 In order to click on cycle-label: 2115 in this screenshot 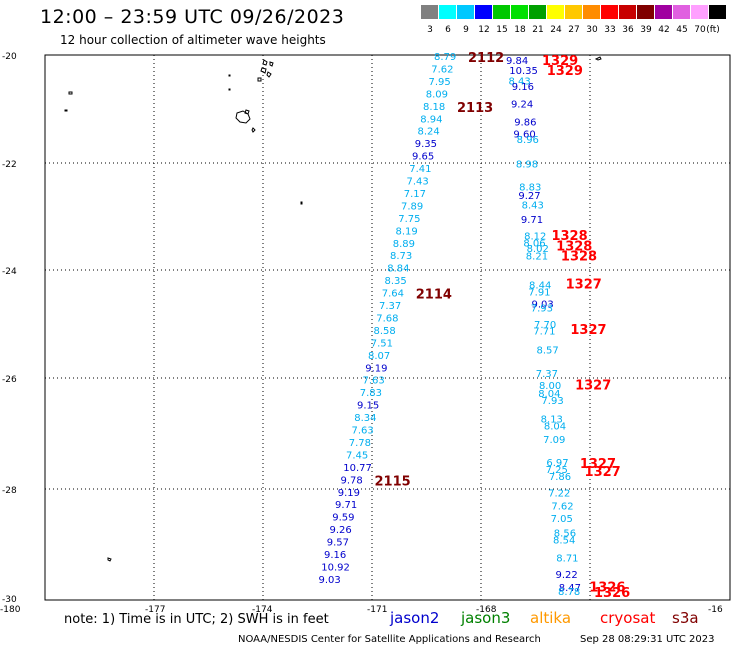, I will do `click(393, 481)`.